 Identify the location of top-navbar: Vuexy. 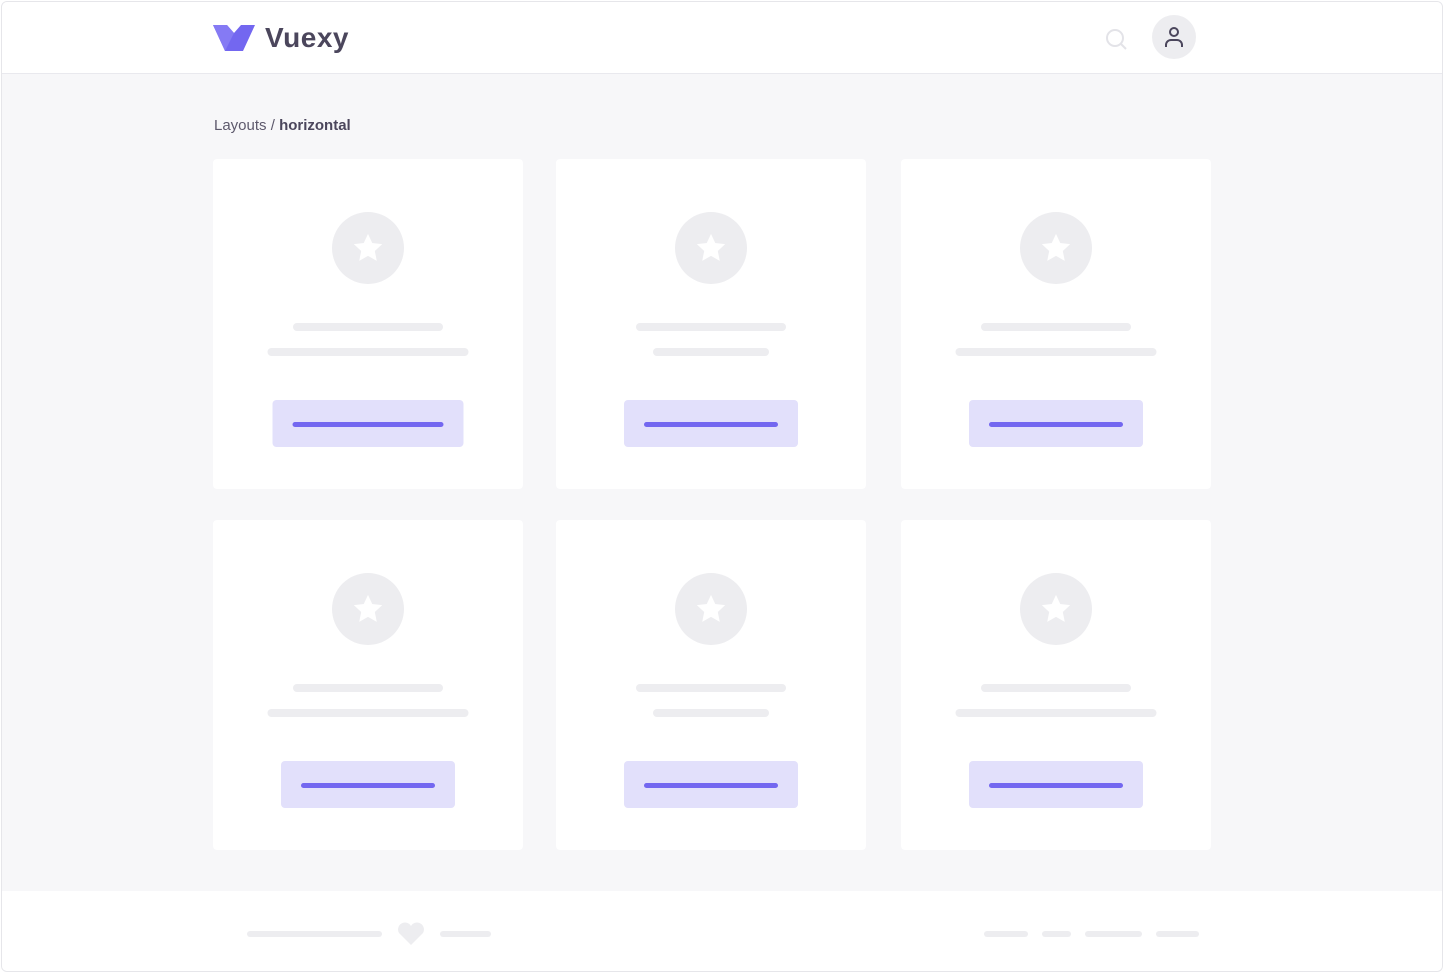
(722, 38).